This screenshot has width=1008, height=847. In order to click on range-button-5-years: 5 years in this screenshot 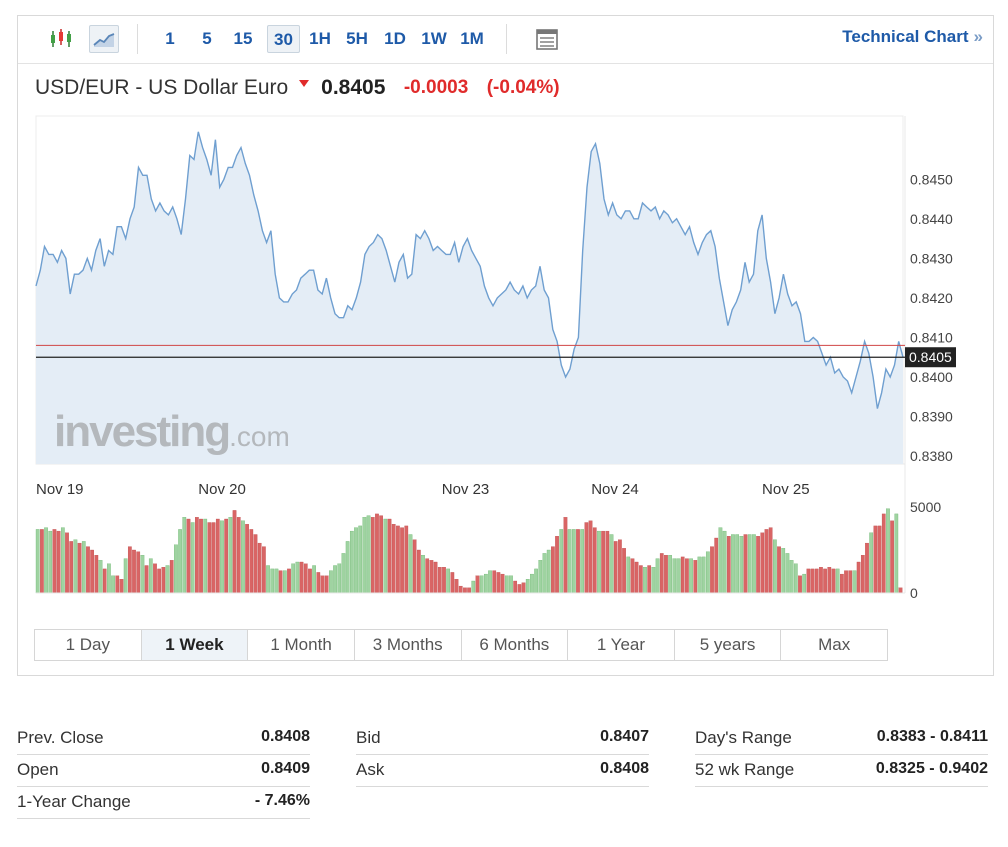, I will do `click(728, 645)`.